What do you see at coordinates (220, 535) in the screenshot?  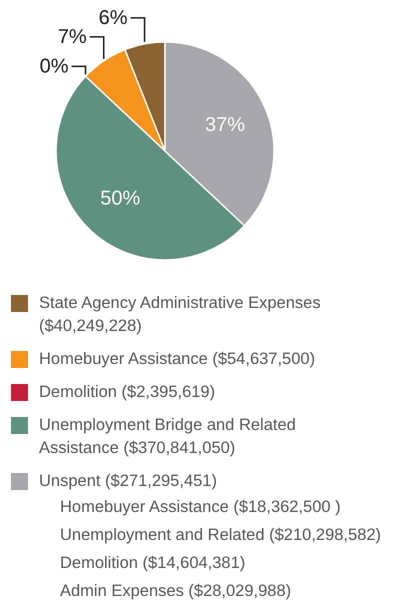 I see `text: Unemployment and Related ($210,298,582)` at bounding box center [220, 535].